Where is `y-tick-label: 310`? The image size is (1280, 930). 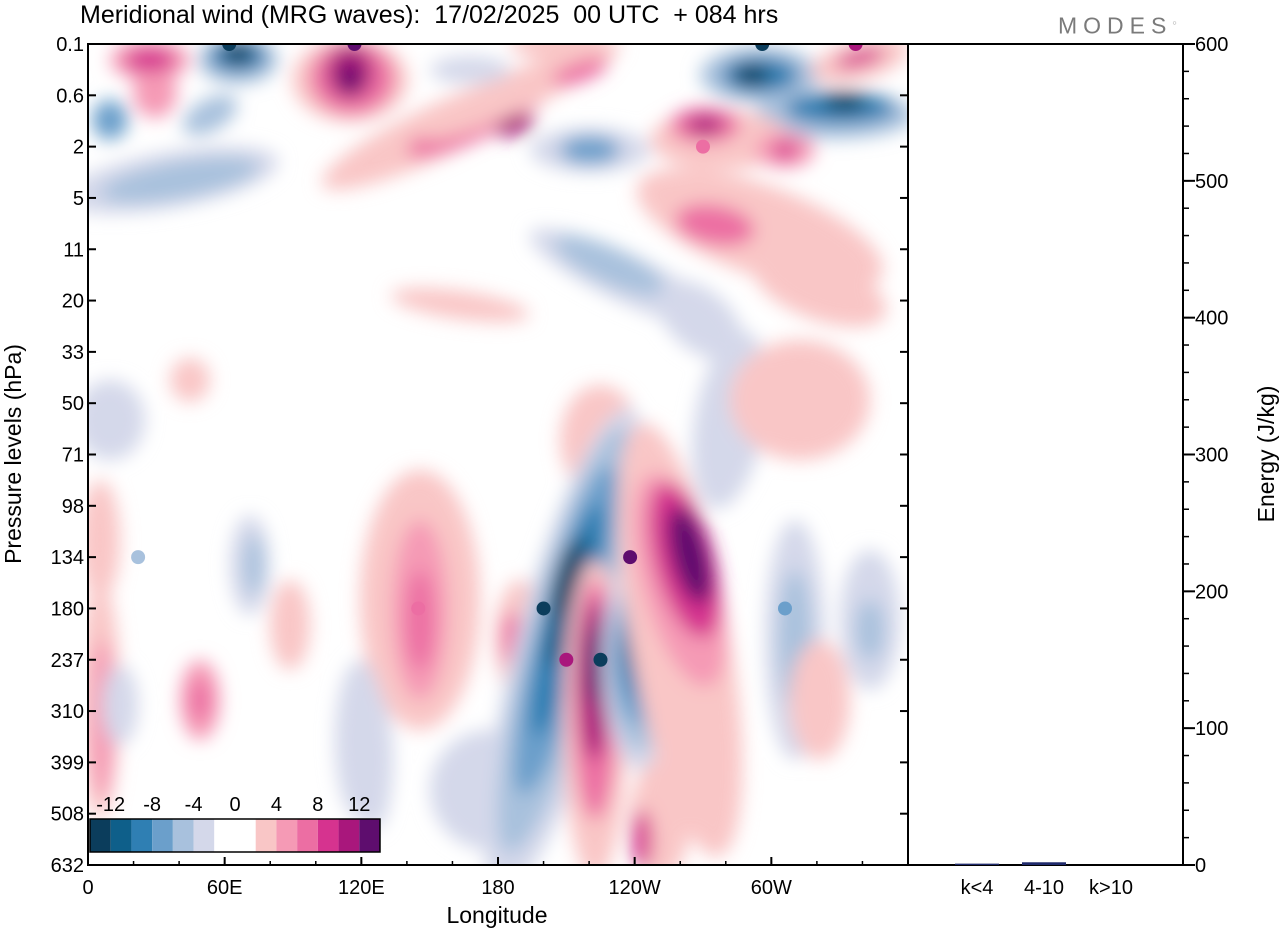 y-tick-label: 310 is located at coordinates (67, 712).